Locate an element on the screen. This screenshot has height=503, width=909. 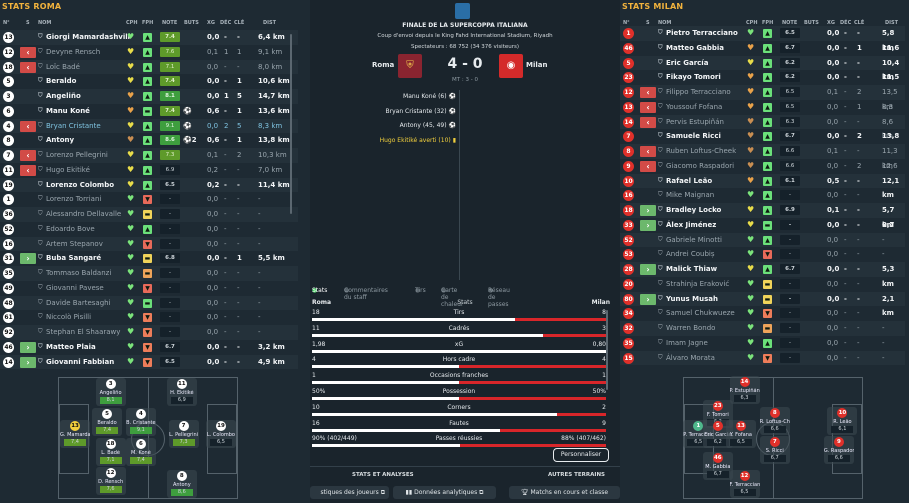
player-name: Matteo Gabbia is located at coordinates (695, 47).